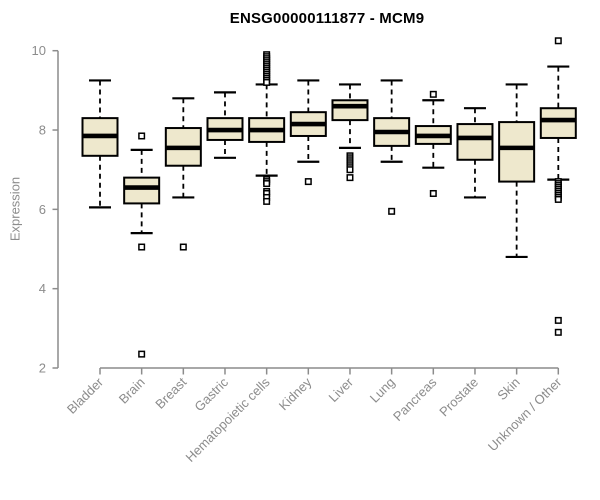 Image resolution: width=600 pixels, height=500 pixels. What do you see at coordinates (350, 132) in the screenshot?
I see `box-group-liver` at bounding box center [350, 132].